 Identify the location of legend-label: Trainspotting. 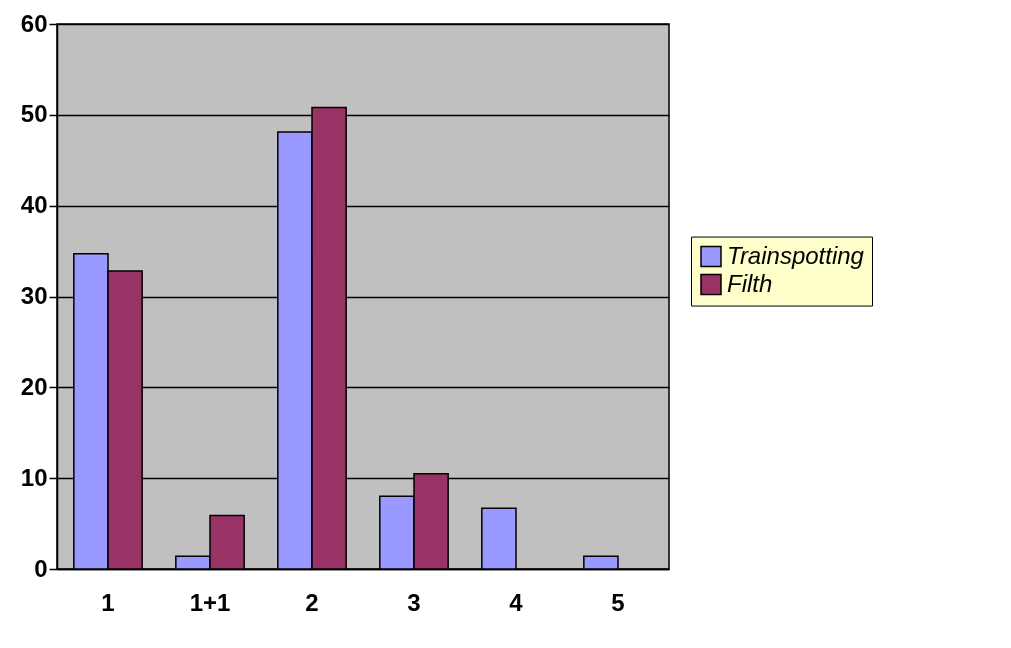
(796, 255).